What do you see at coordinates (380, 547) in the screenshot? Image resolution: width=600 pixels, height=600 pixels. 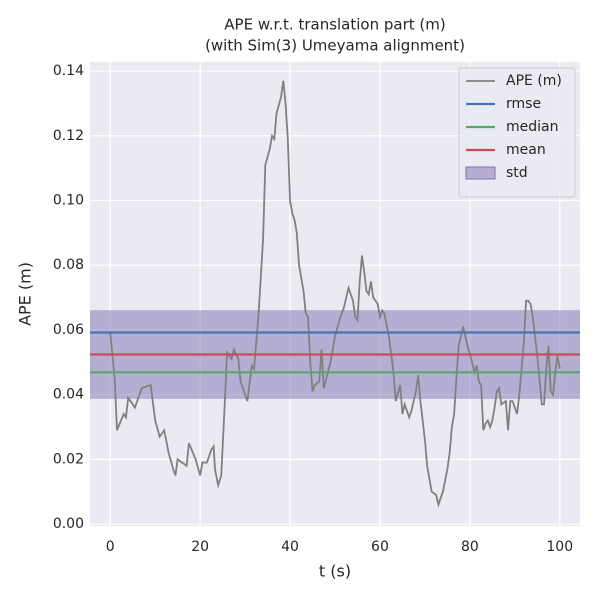 I see `x-tick-label: 60` at bounding box center [380, 547].